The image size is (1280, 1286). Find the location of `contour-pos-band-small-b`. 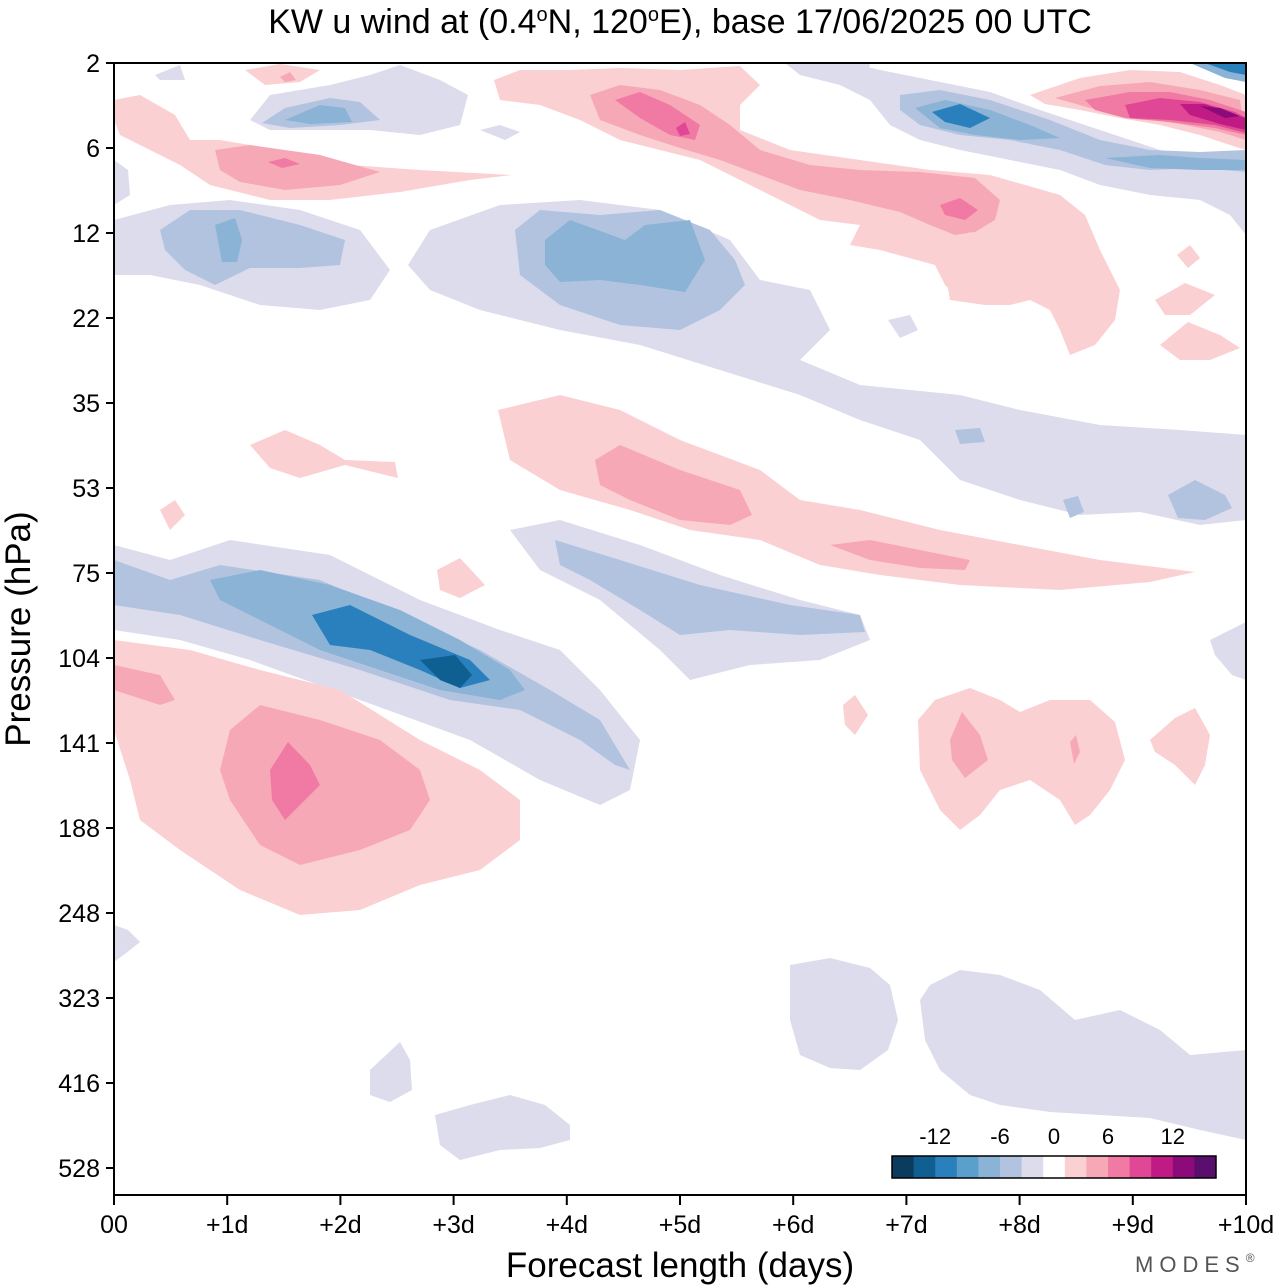

contour-pos-band-small-b is located at coordinates (1185, 299).